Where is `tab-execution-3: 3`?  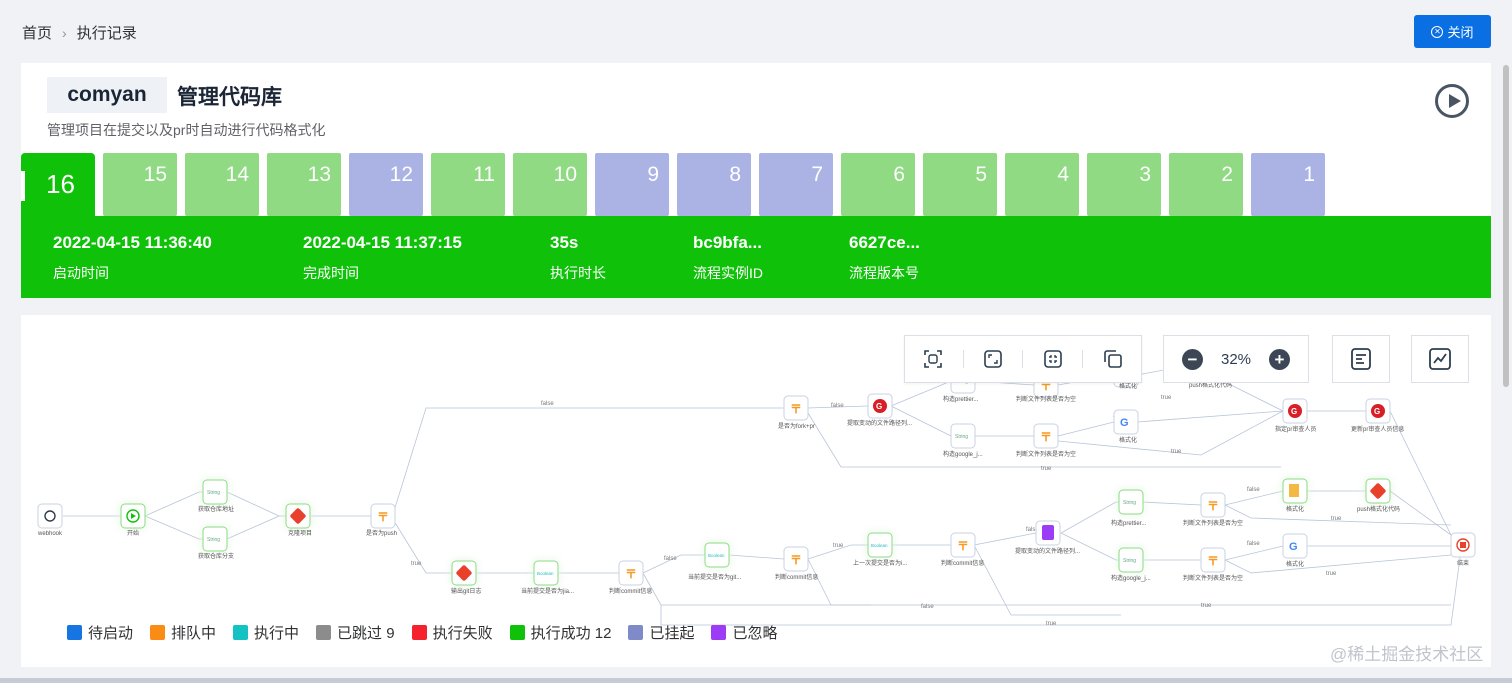
tab-execution-3: 3 is located at coordinates (1124, 184).